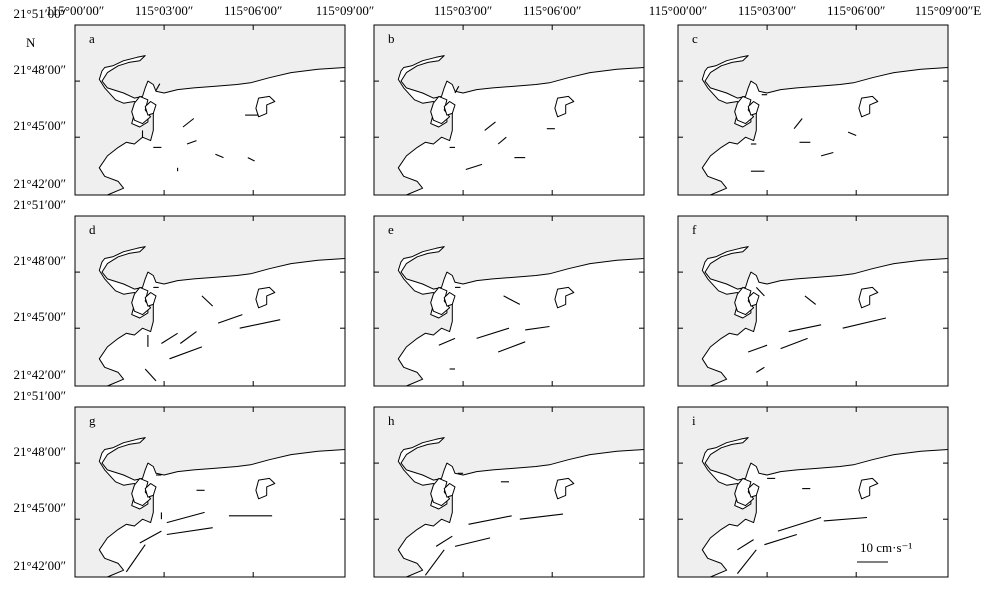 The width and height of the screenshot is (1000, 593). I want to click on scale-bar-label: 10 cm·s⁻¹, so click(886, 547).